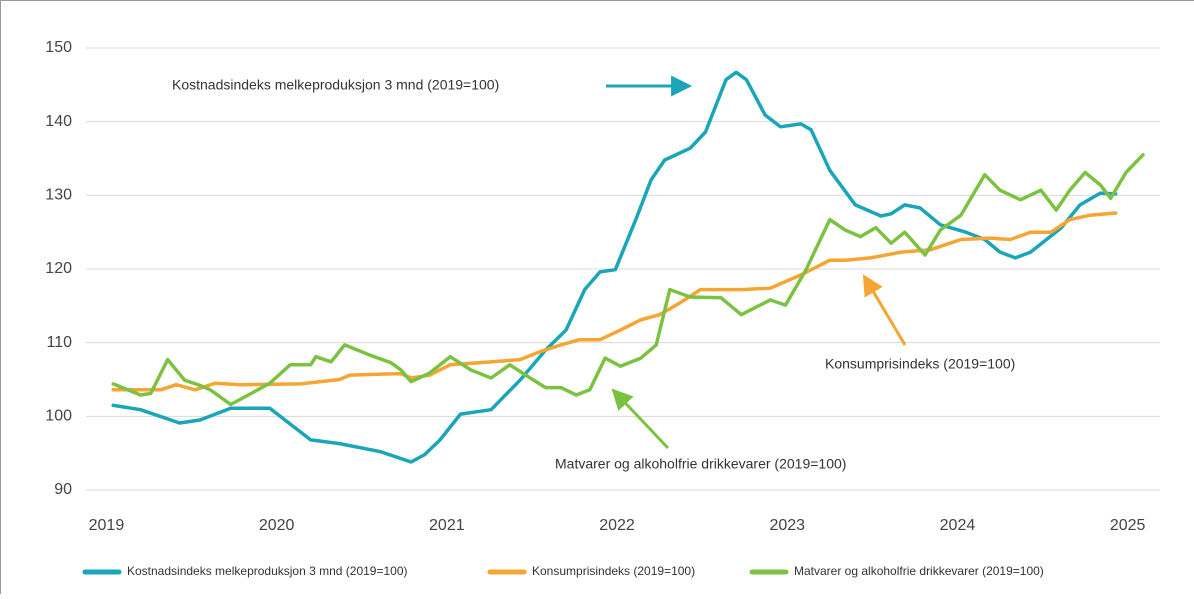  What do you see at coordinates (617, 525) in the screenshot?
I see `x-tick-label: 2022` at bounding box center [617, 525].